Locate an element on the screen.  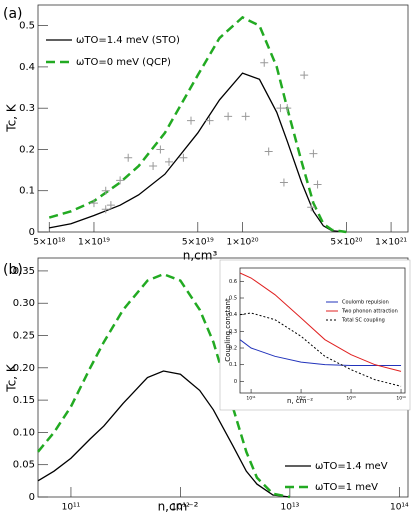
x-axis-label: n, cm⁻² is located at coordinates (300, 401).